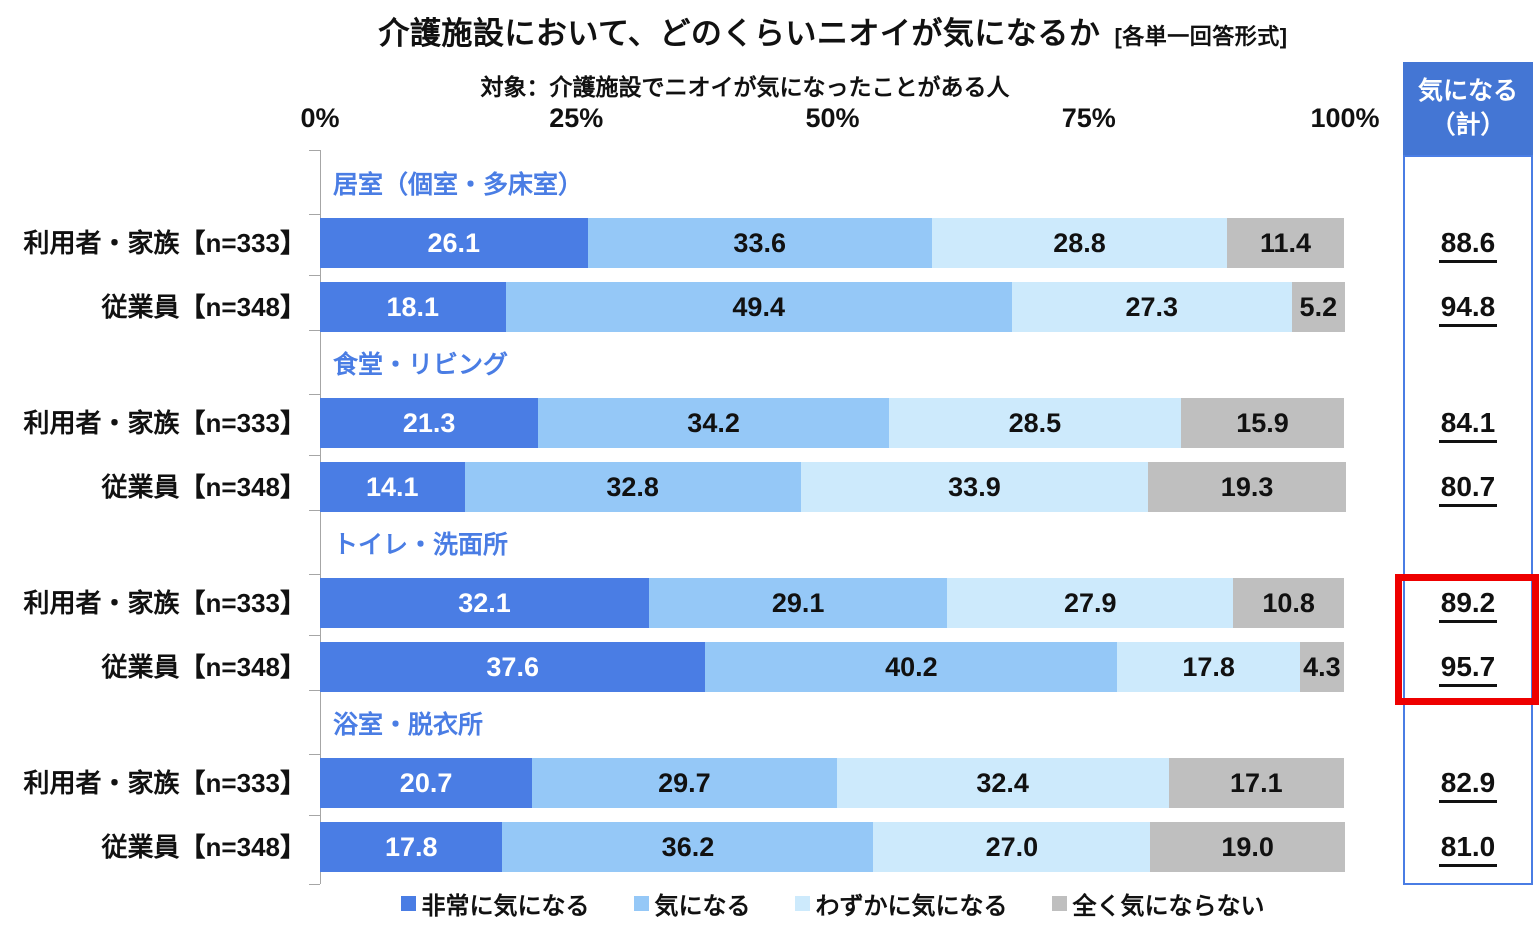 This screenshot has width=1540, height=928. I want to click on legend-item: 非常に気になる, so click(495, 903).